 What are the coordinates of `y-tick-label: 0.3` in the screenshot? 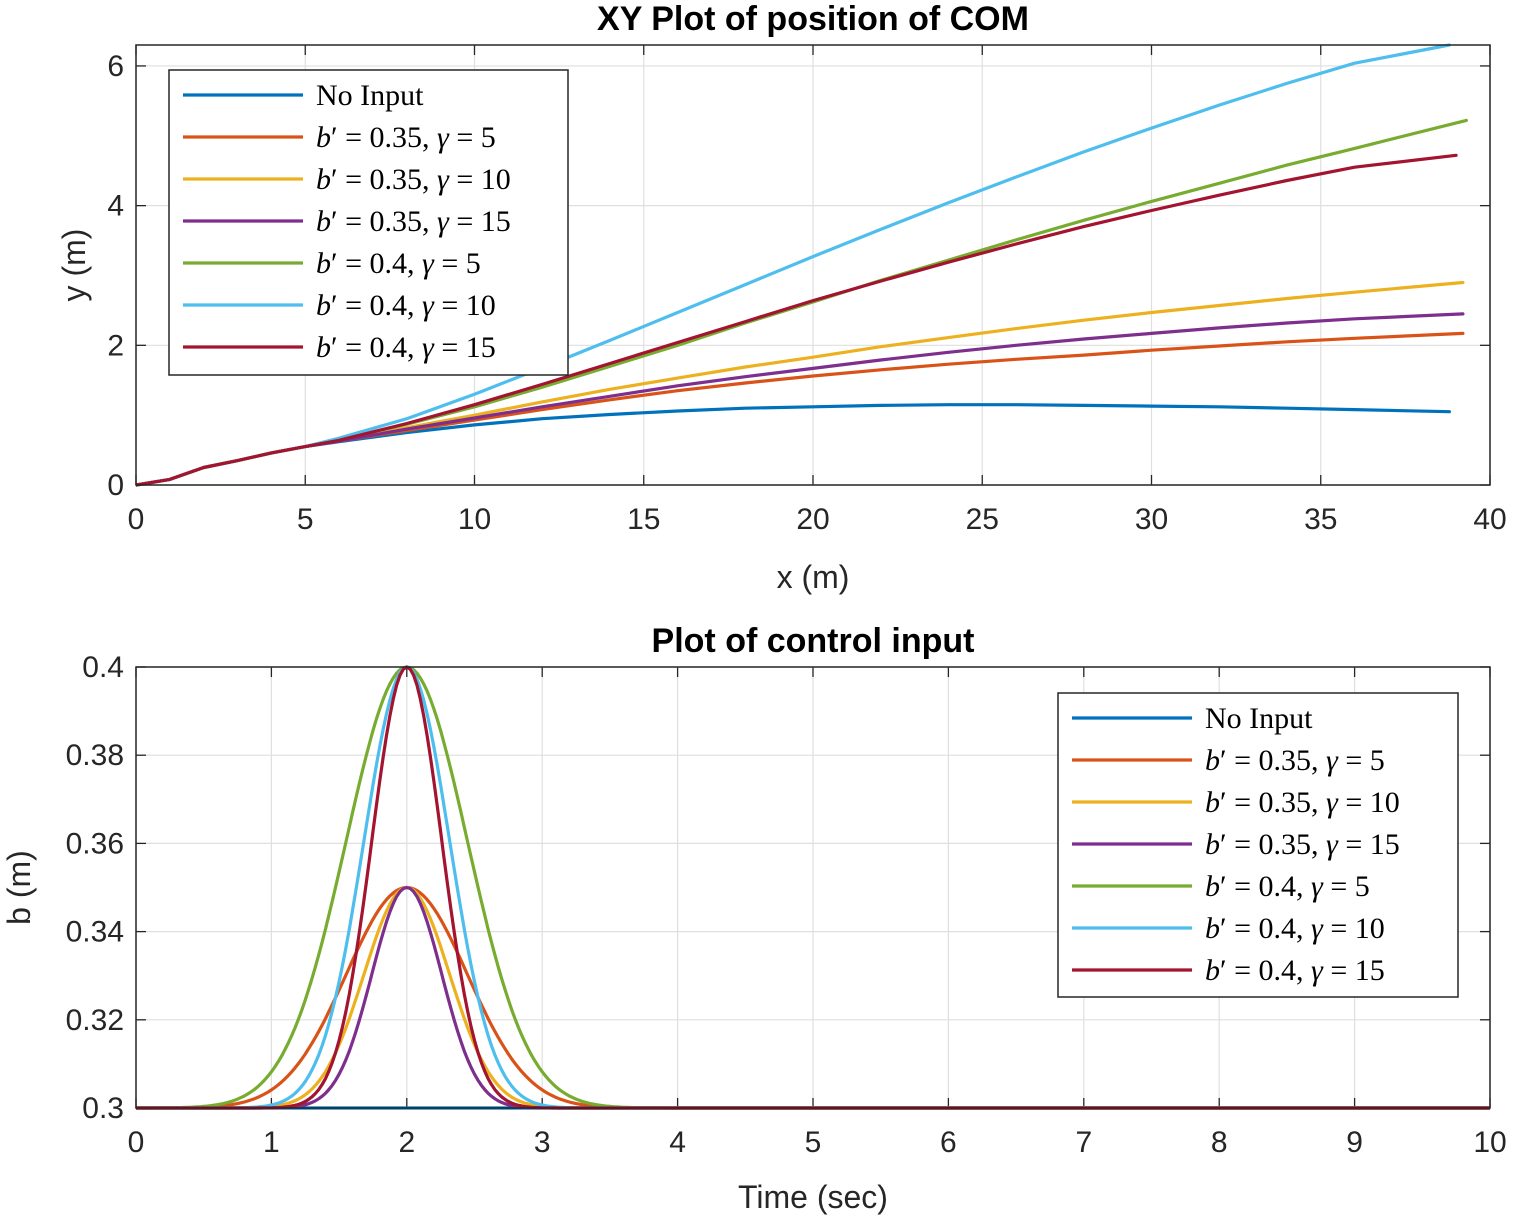 It's located at (103, 1108).